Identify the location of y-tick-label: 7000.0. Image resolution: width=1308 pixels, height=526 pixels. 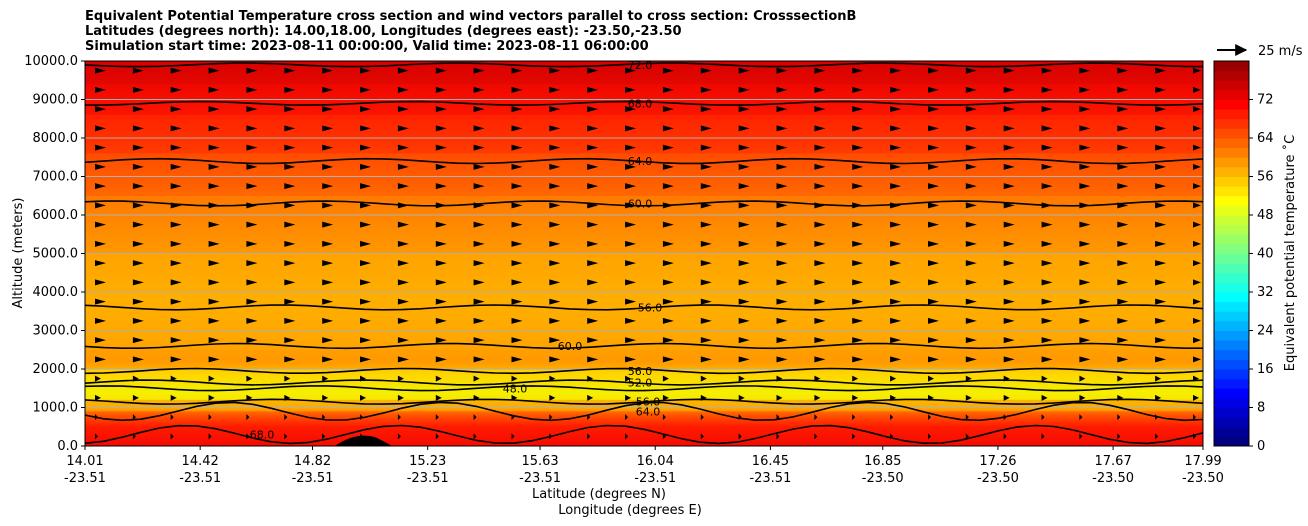
(56, 177).